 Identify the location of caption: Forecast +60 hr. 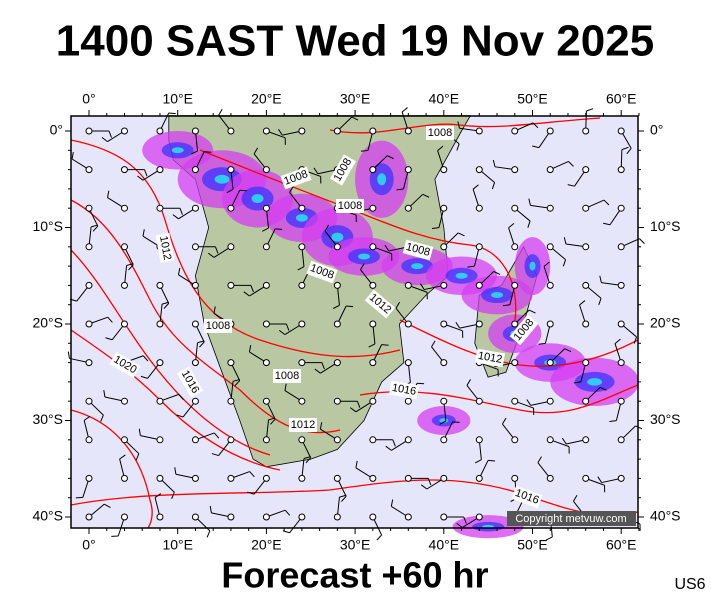
(354, 575).